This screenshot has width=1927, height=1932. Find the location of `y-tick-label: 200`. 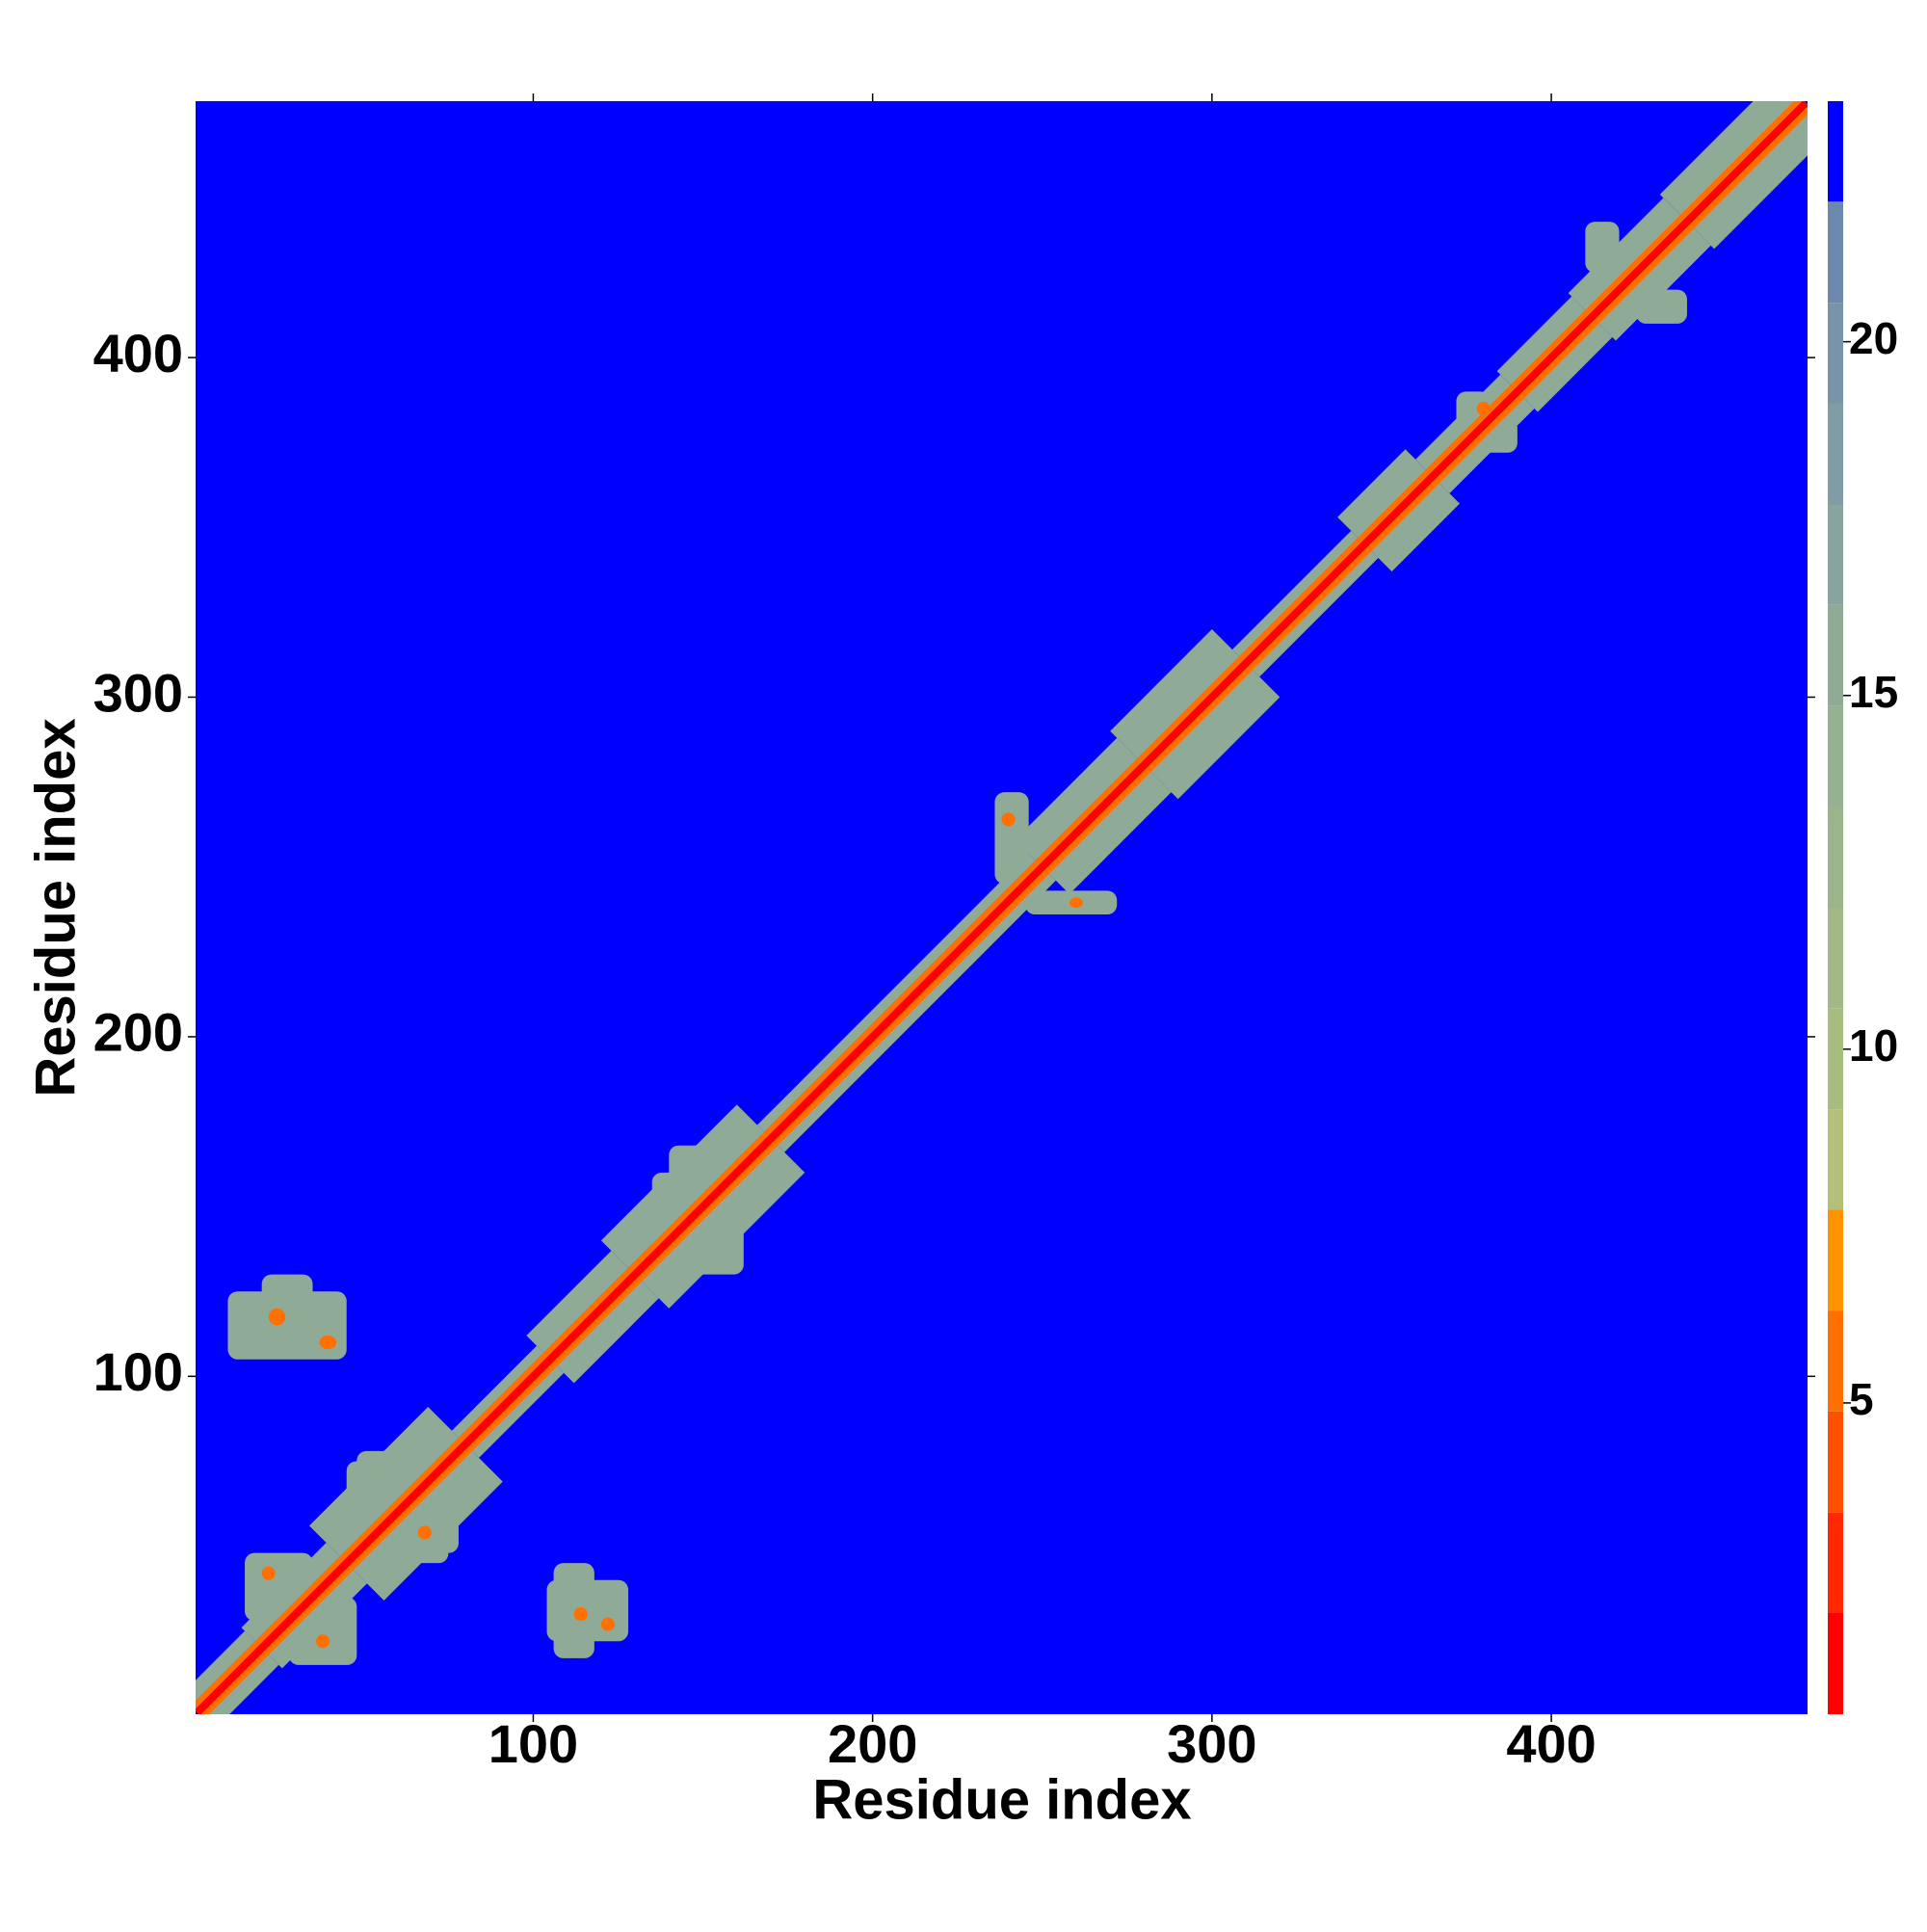

y-tick-label: 200 is located at coordinates (138, 1032).